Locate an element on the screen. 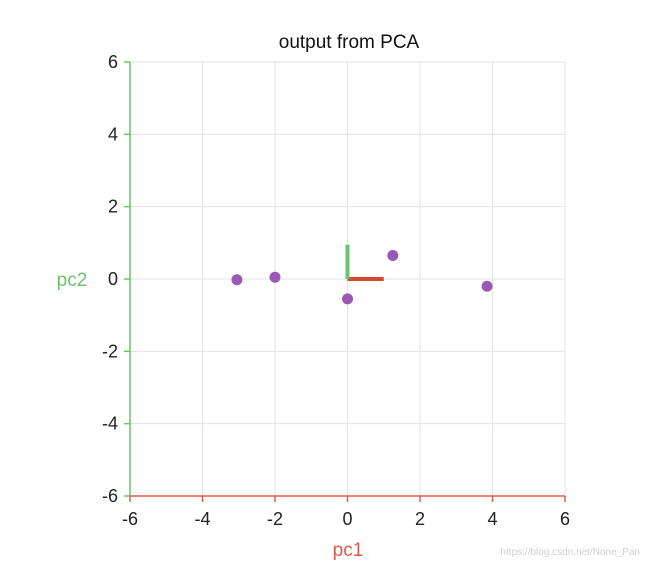  x-tick-label: -6 is located at coordinates (130, 519).